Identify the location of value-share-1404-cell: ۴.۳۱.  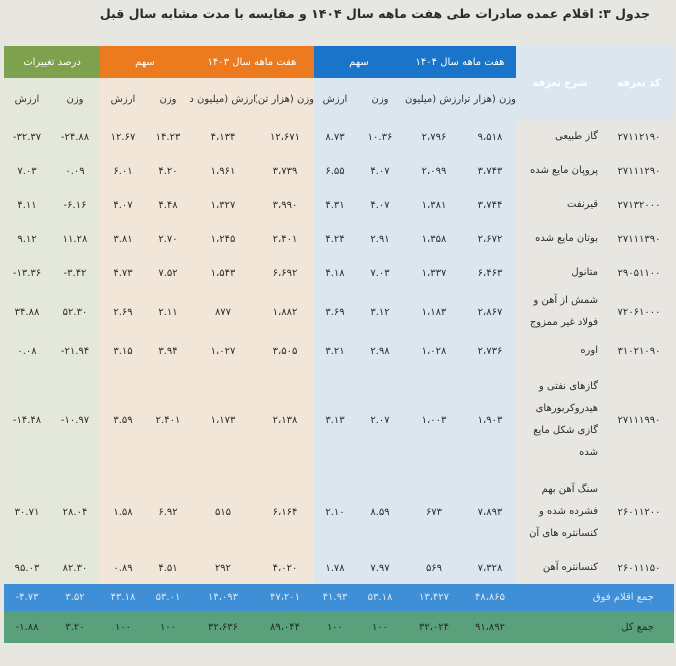
(335, 205).